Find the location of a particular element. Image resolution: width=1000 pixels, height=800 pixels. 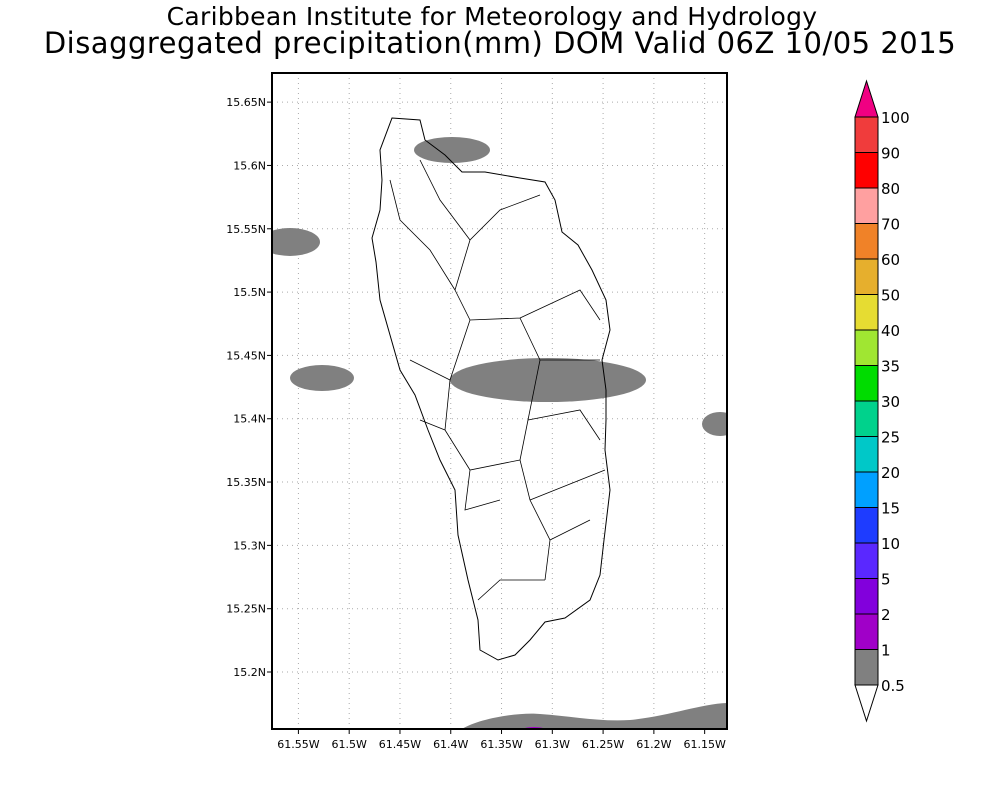

colorbar-label: 50 is located at coordinates (890, 296).